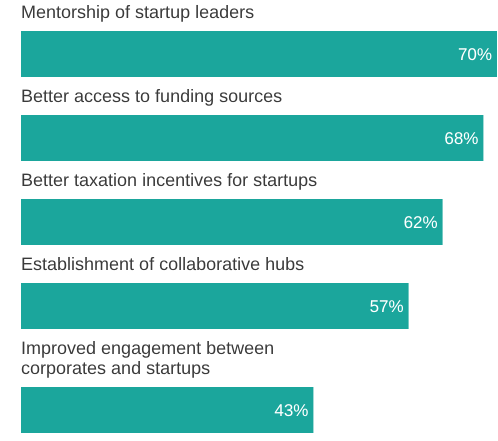 The width and height of the screenshot is (498, 441). What do you see at coordinates (169, 180) in the screenshot?
I see `y-tick-label: Better taxation incentives for startups` at bounding box center [169, 180].